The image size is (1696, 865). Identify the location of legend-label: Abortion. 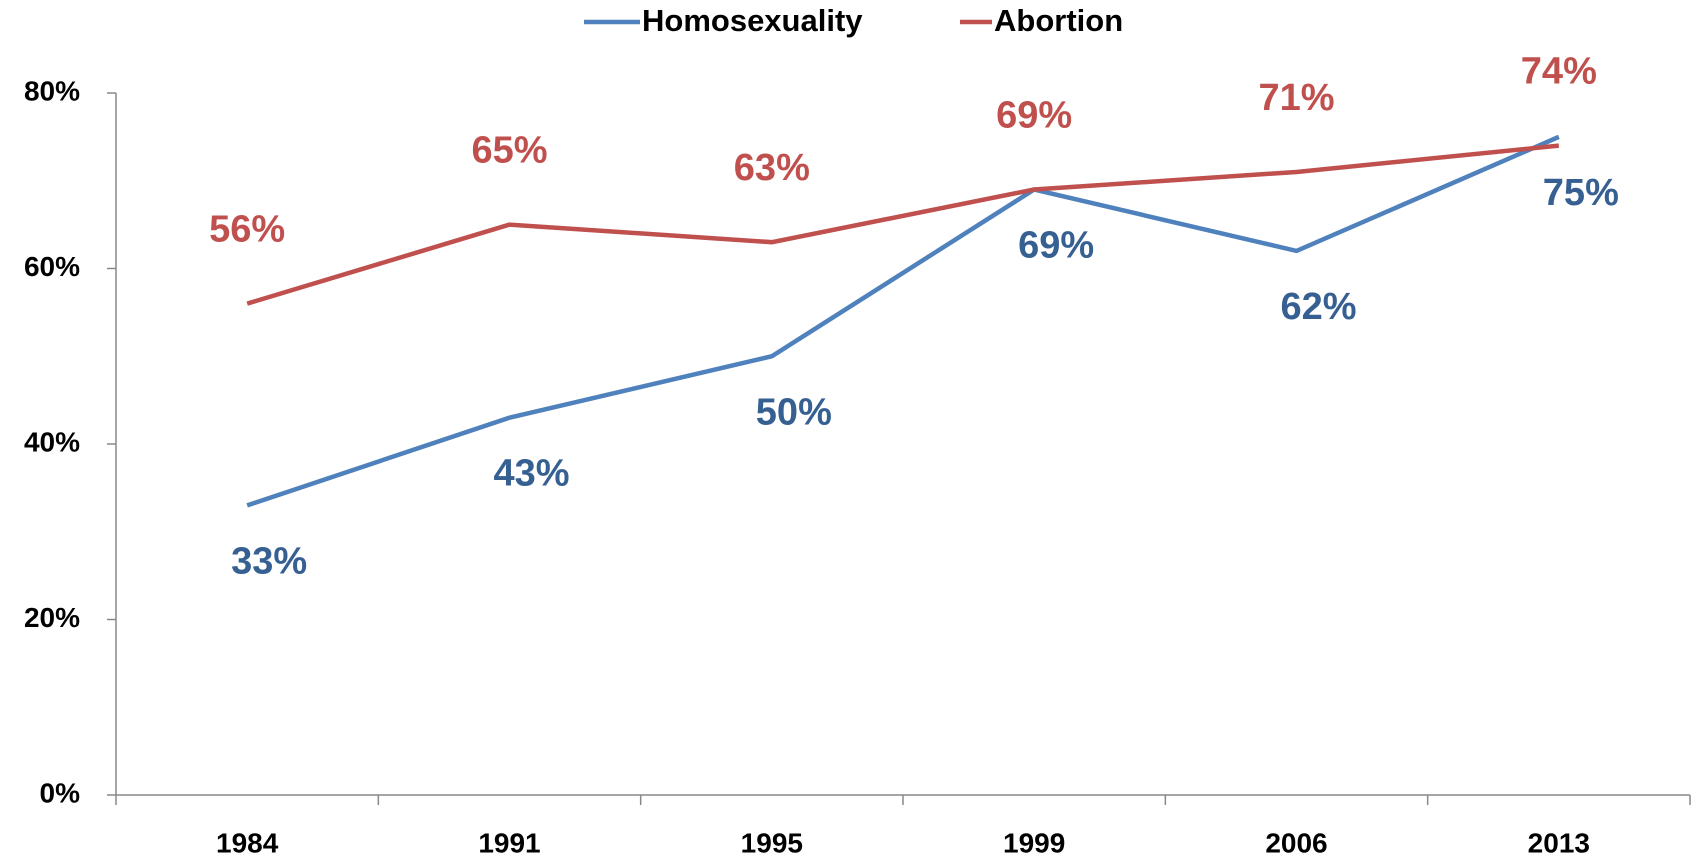
(1058, 20).